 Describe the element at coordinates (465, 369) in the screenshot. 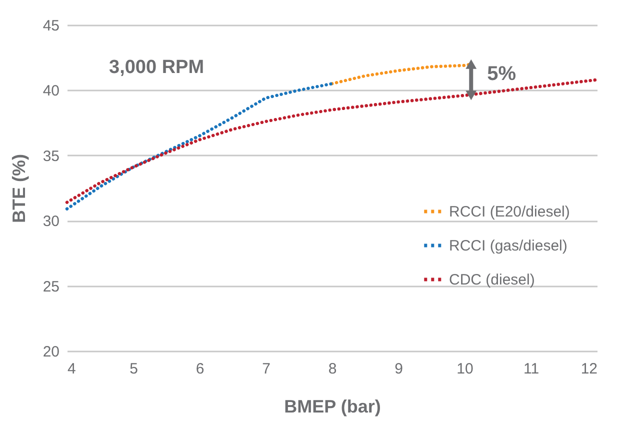

I see `x-tick-label: 10` at that location.